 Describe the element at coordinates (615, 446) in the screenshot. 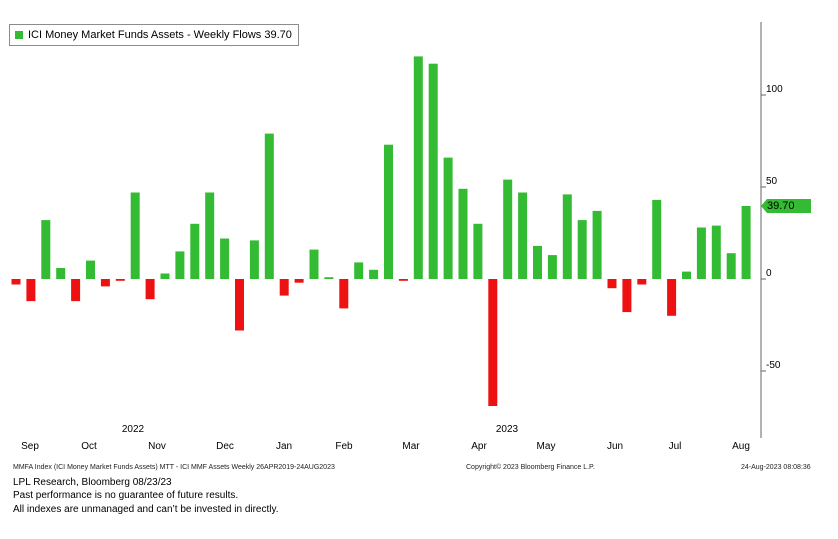

I see `x-month-label: Jun` at that location.